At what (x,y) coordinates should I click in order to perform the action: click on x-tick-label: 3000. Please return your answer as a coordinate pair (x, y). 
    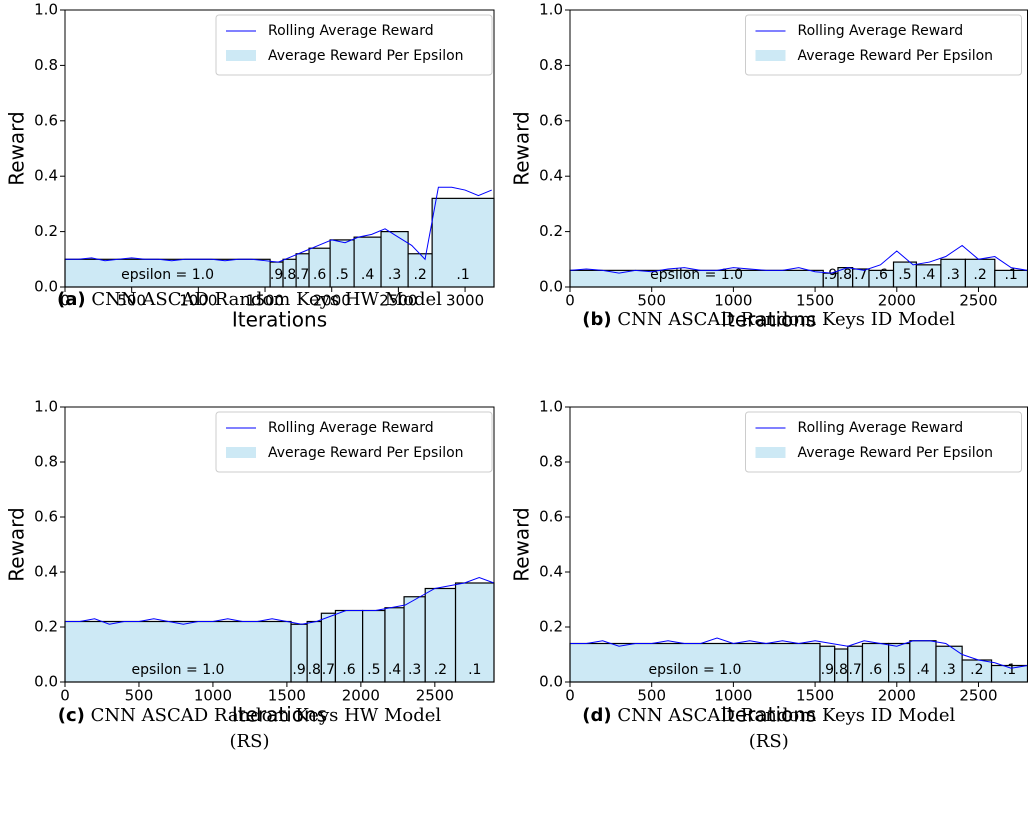
    Looking at the image, I should click on (465, 301).